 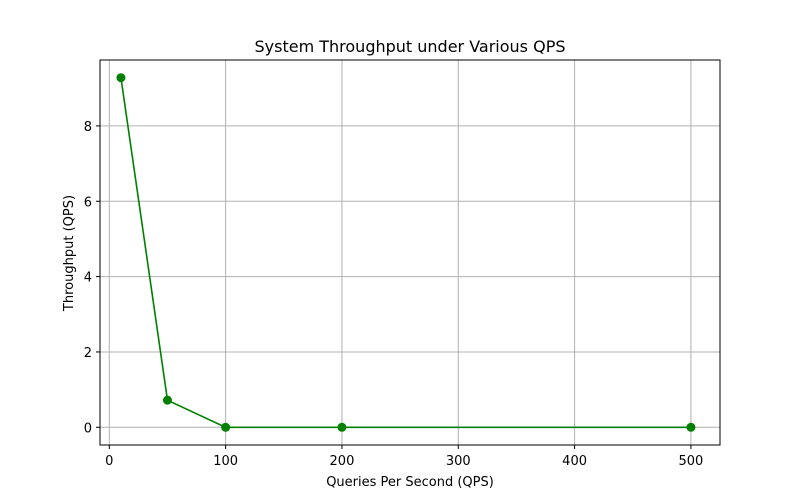 I want to click on x-axis-label: Queries Per Second (QPS), so click(x=410, y=482).